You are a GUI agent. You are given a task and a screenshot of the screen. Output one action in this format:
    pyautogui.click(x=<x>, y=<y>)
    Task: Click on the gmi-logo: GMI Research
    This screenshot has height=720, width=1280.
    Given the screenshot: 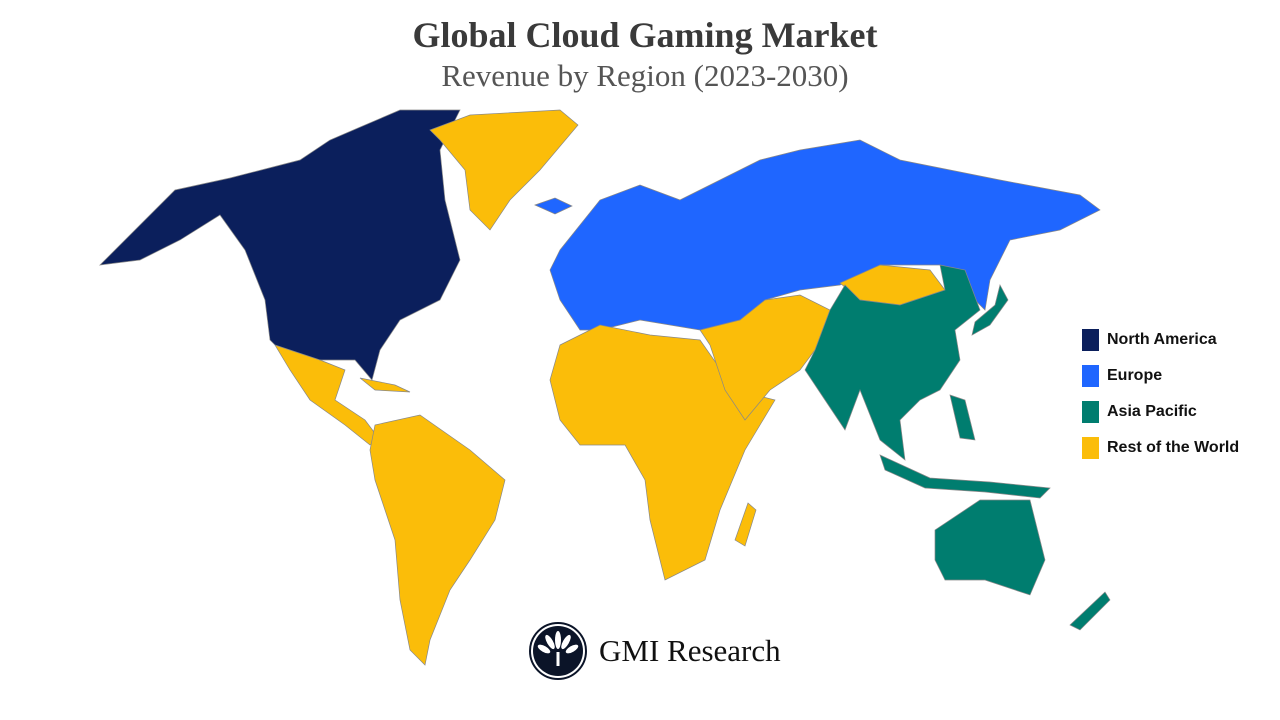 What is the action you would take?
    pyautogui.click(x=655, y=651)
    